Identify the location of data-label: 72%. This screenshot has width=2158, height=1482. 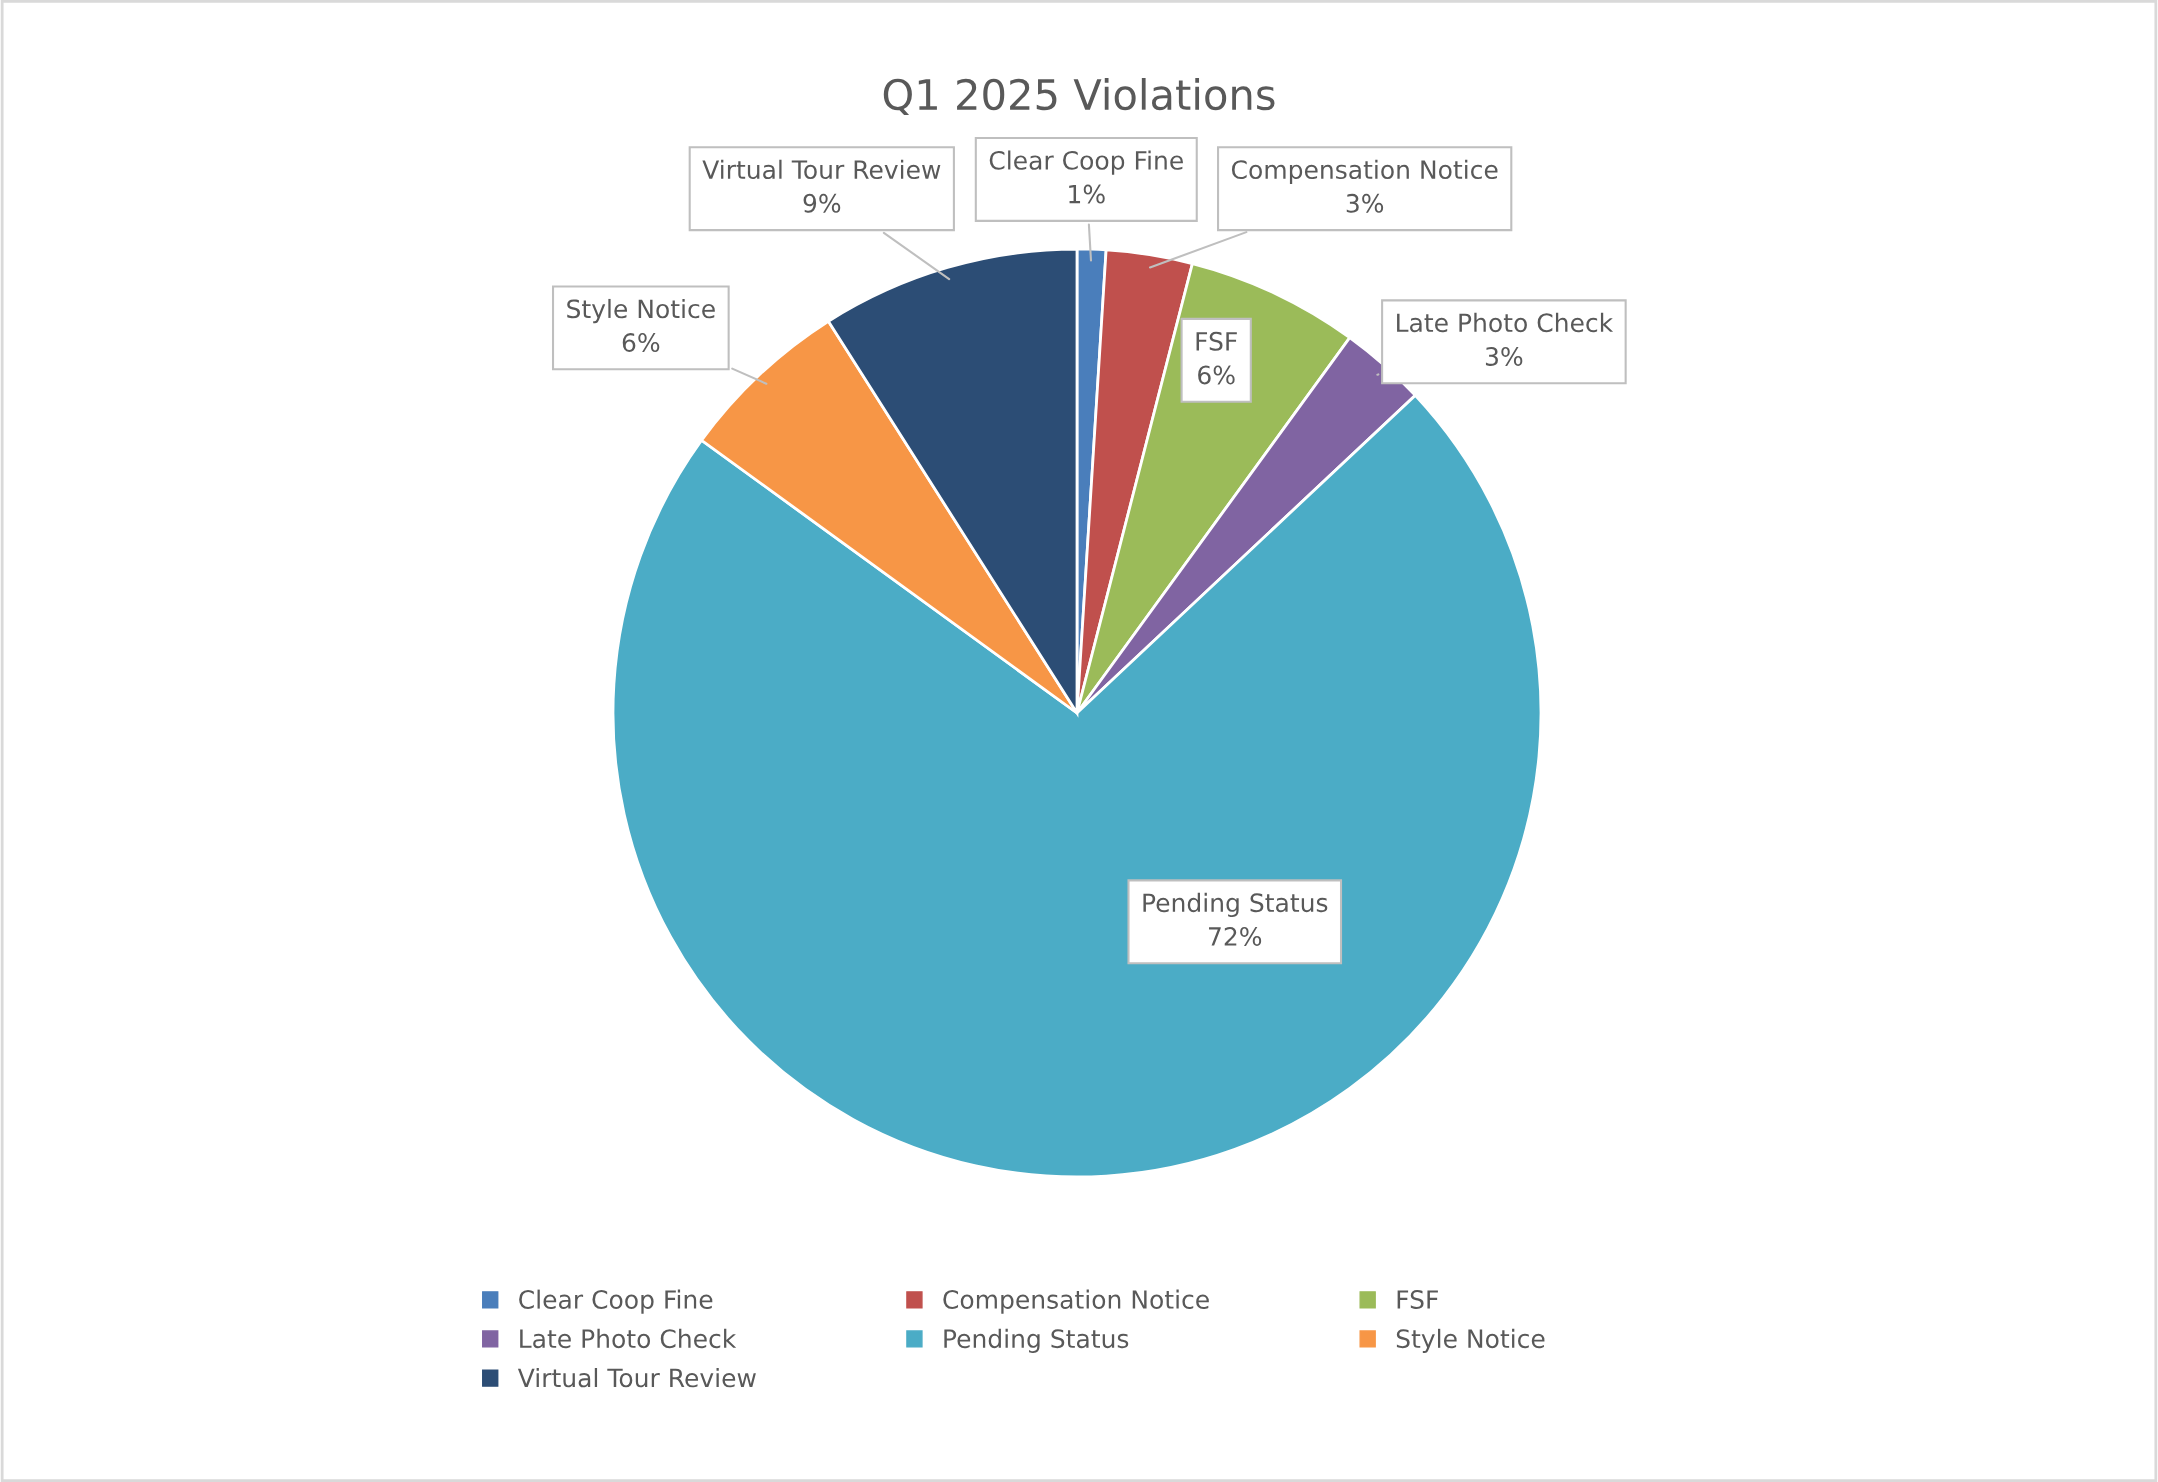
(1235, 936).